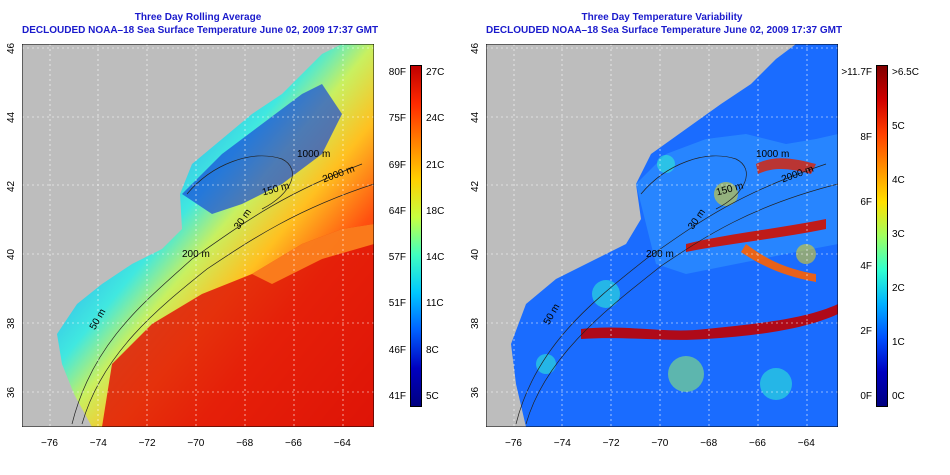 The height and width of the screenshot is (475, 950). What do you see at coordinates (435, 211) in the screenshot?
I see `colorbar-celsius-label: 18C` at bounding box center [435, 211].